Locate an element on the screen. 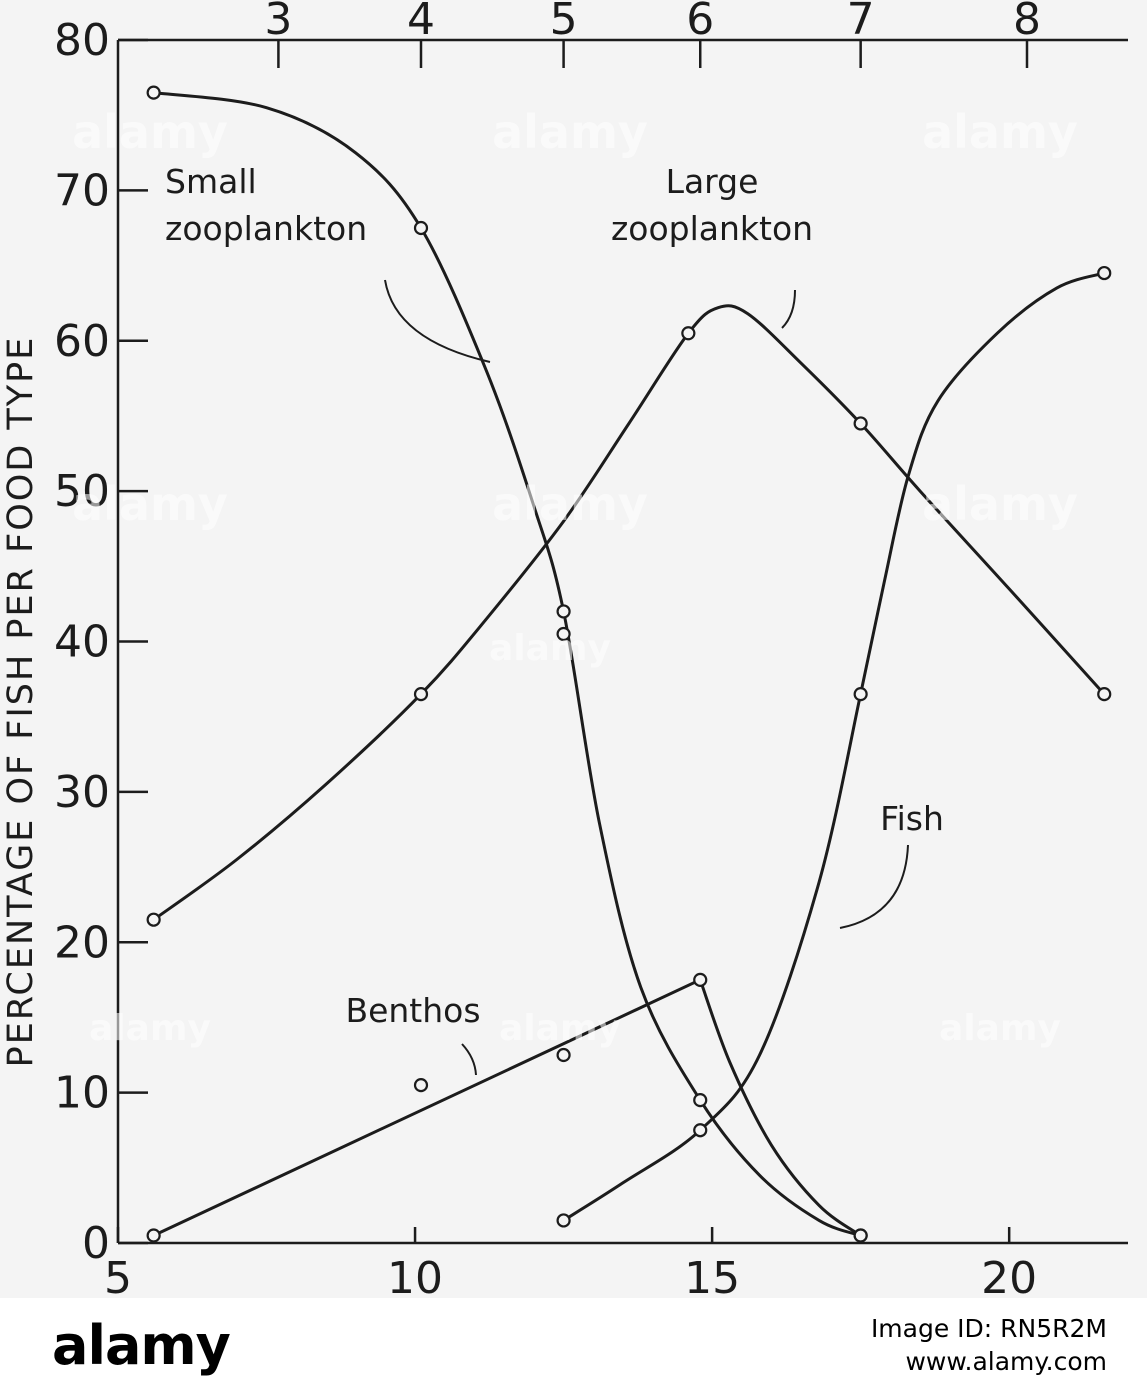 The height and width of the screenshot is (1390, 1147). y-tick-label: 50 is located at coordinates (82, 491).